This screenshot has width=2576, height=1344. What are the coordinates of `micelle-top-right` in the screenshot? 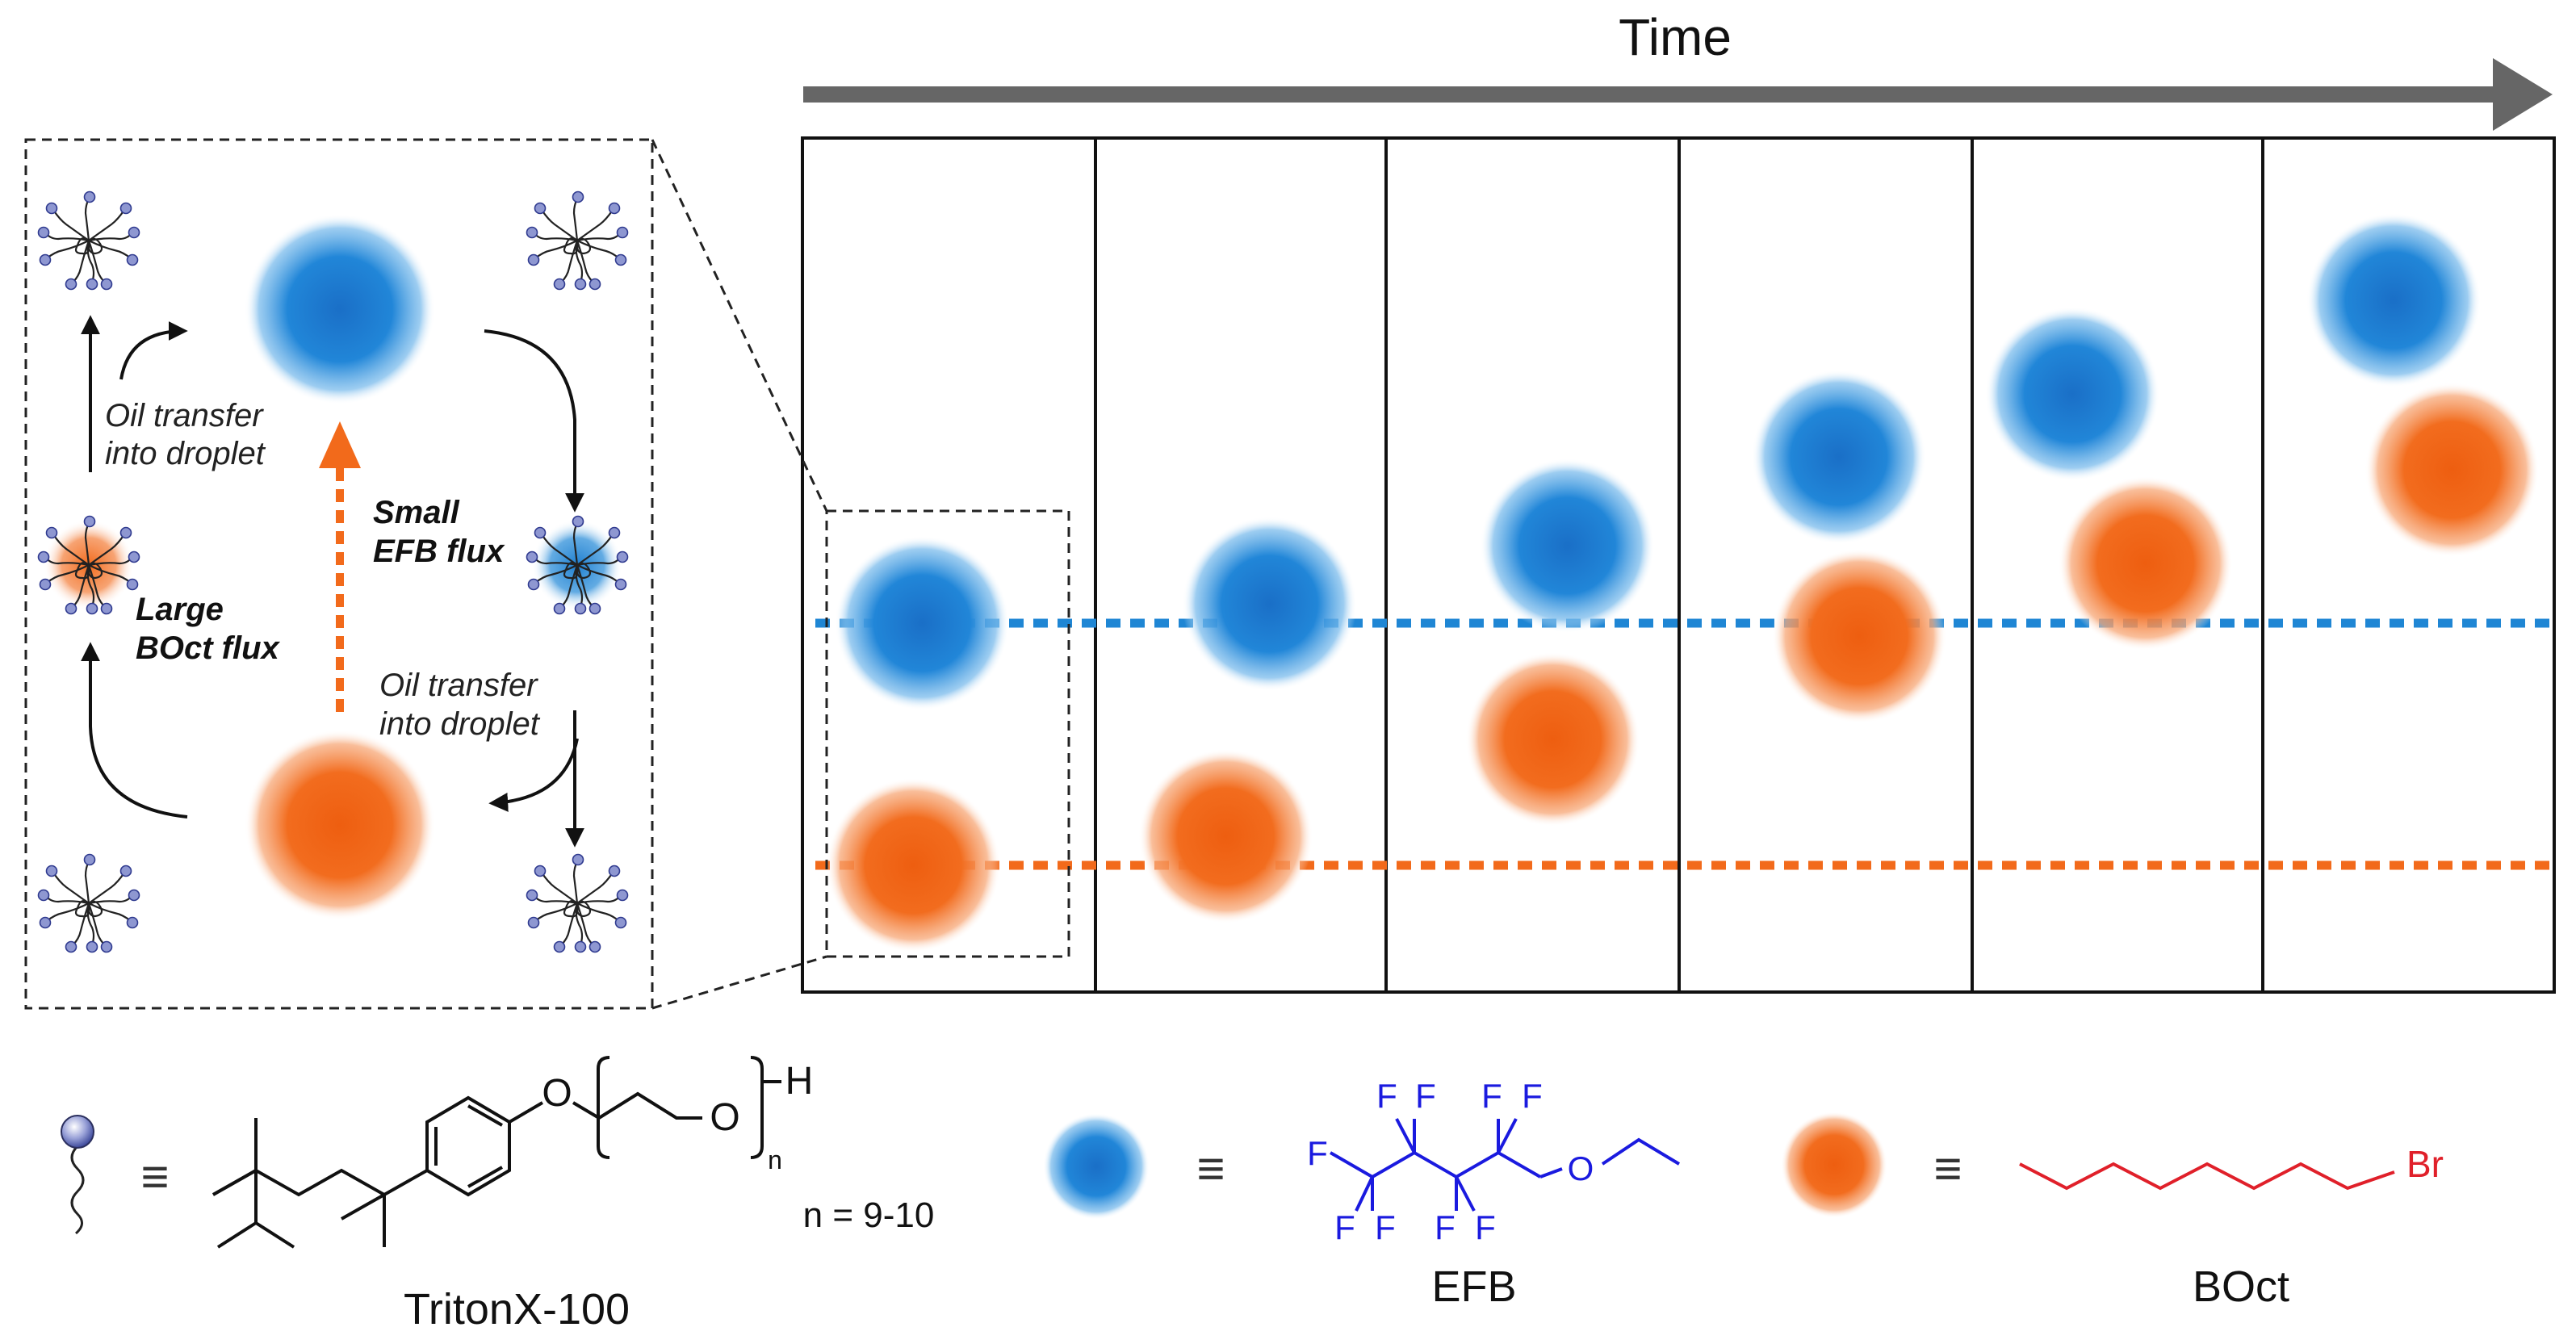 It's located at (577, 241).